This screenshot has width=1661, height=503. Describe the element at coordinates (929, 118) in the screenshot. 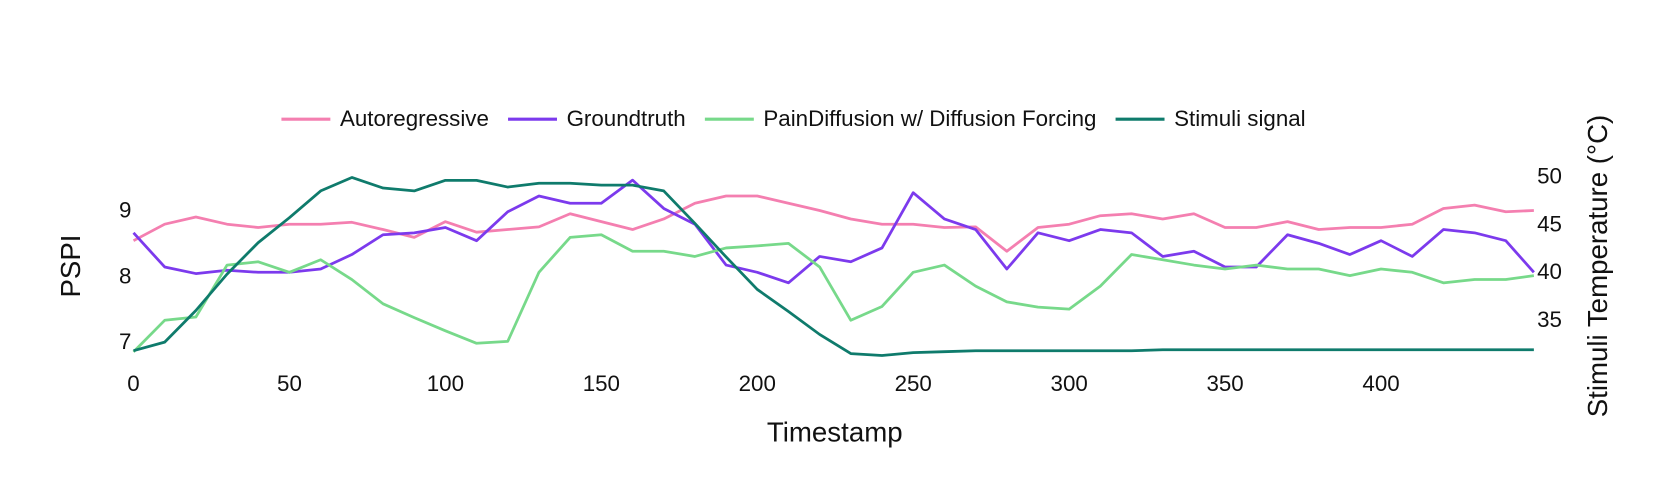

I see `legend-label: PainDiffusion w/ Diffusion Forcing` at that location.